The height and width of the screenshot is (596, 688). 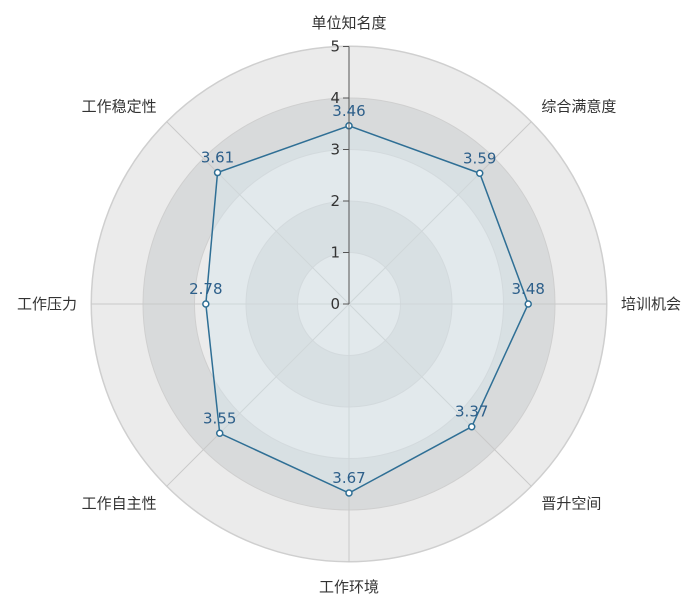 What do you see at coordinates (335, 150) in the screenshot?
I see `radial-tick-label-3: 3` at bounding box center [335, 150].